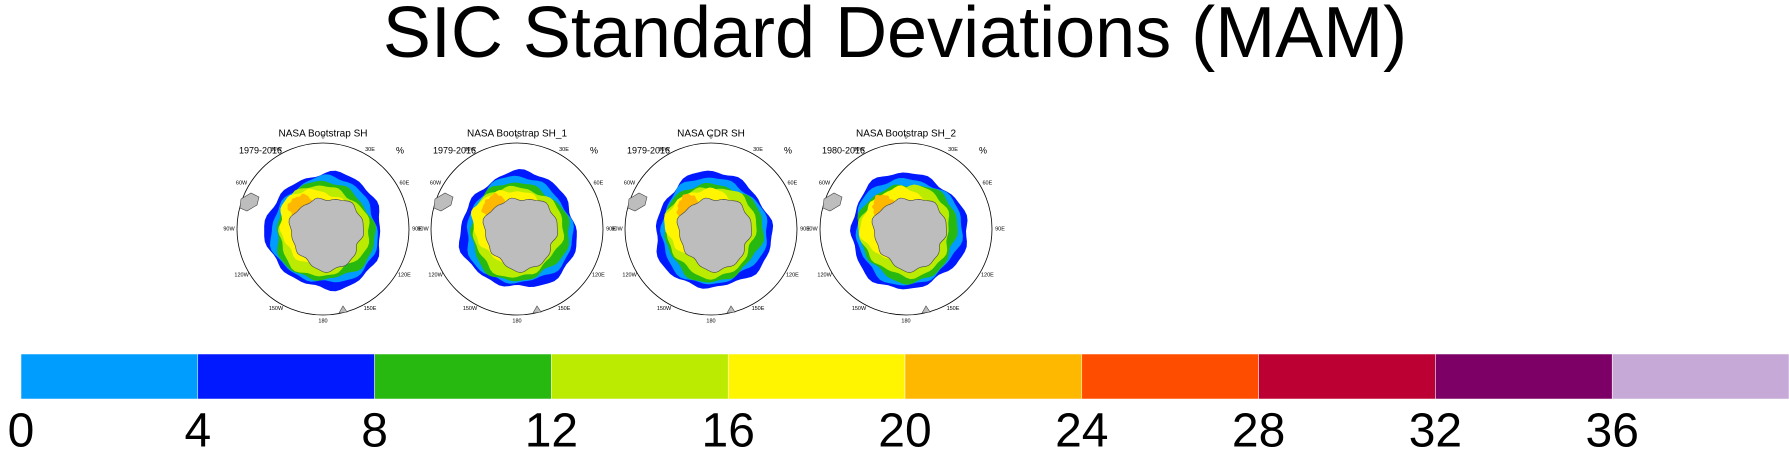 This screenshot has width=1789, height=459. What do you see at coordinates (843, 150) in the screenshot?
I see `panel-period: 1980-2016` at bounding box center [843, 150].